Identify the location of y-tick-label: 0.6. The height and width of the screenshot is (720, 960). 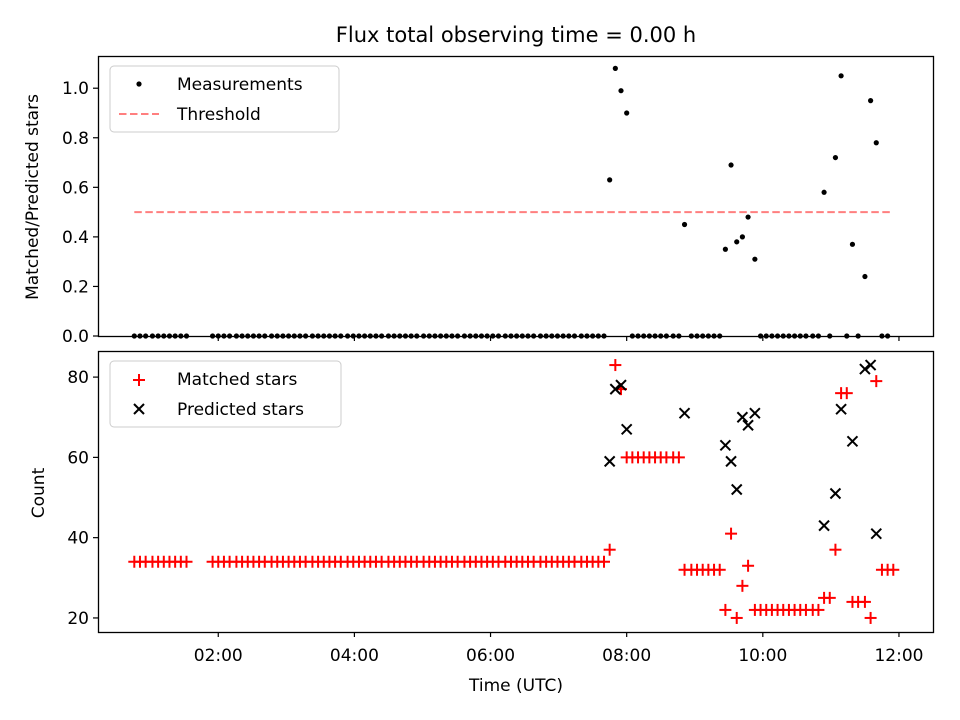
(75, 188).